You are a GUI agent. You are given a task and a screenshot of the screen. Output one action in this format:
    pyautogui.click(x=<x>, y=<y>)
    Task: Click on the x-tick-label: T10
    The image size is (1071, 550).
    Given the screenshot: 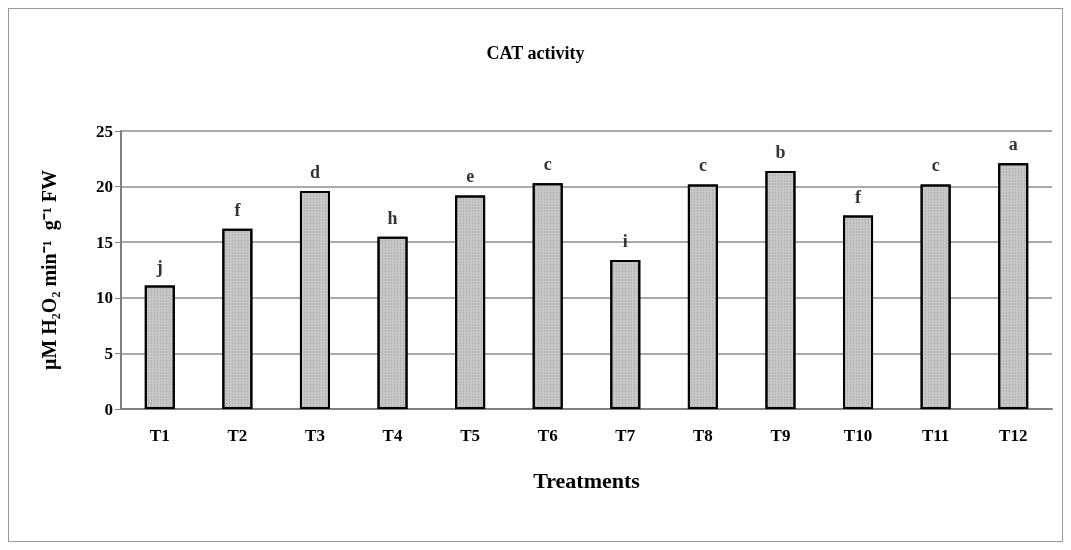 What is the action you would take?
    pyautogui.click(x=858, y=435)
    